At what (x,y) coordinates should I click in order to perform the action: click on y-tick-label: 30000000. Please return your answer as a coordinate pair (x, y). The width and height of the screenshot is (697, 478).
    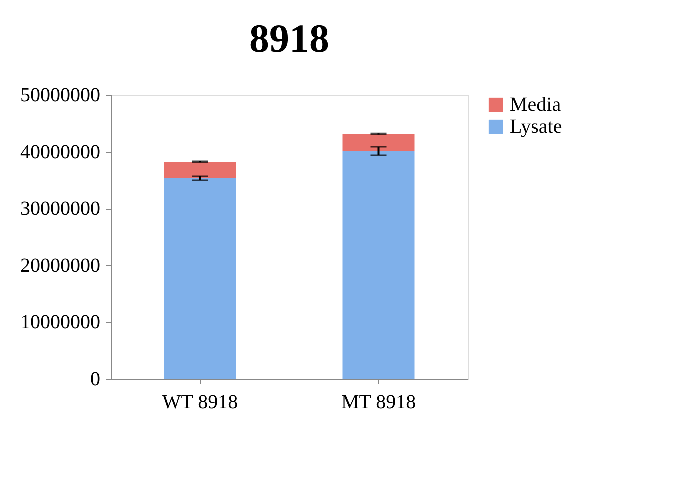
    Looking at the image, I should click on (60, 209).